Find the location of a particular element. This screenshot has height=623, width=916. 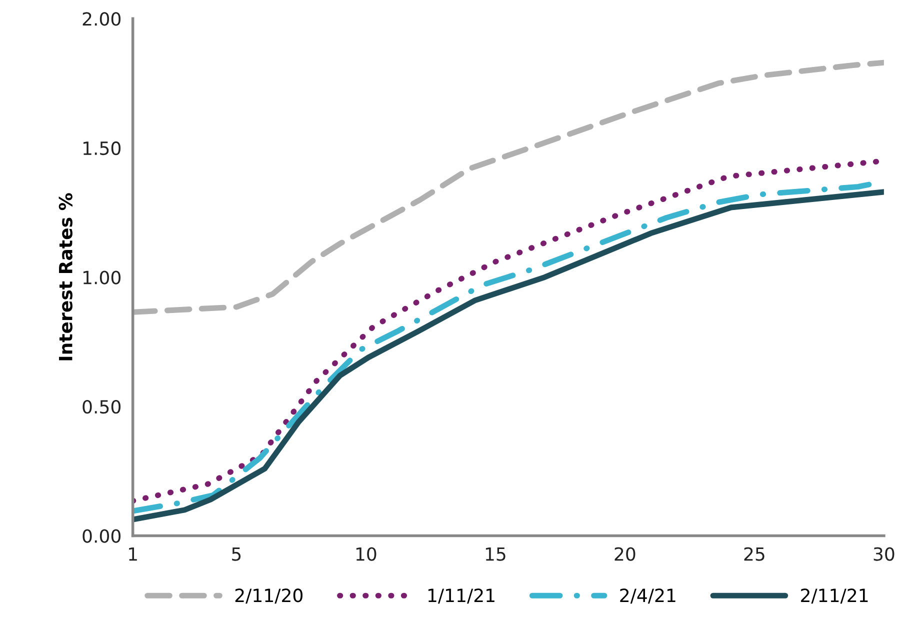

x-tick-label: 5 is located at coordinates (236, 554).